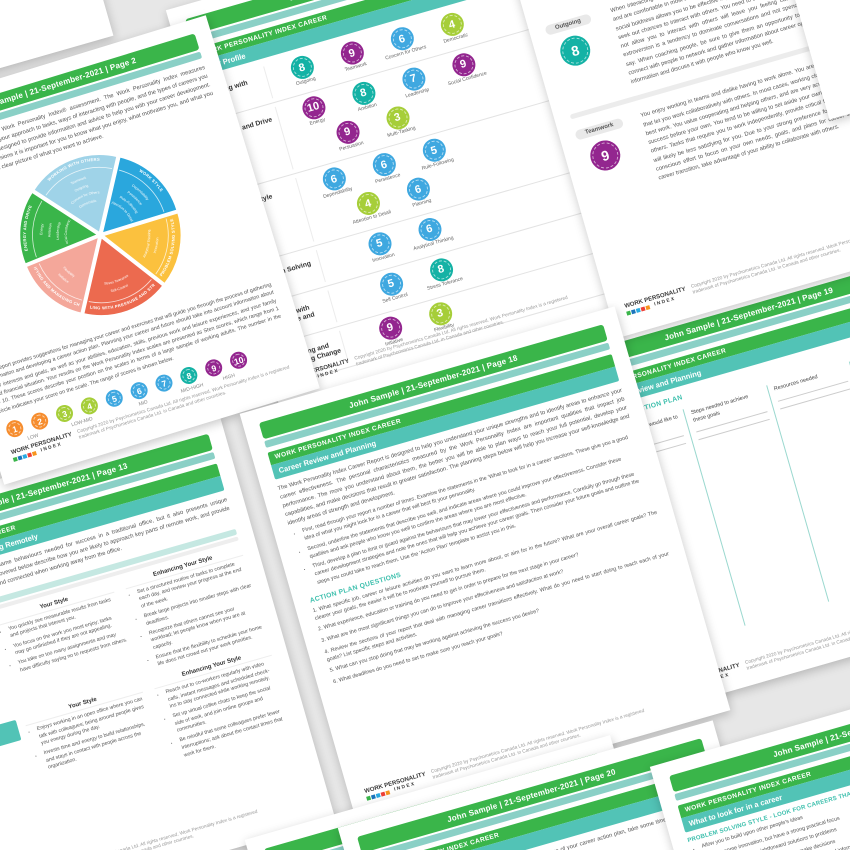 The width and height of the screenshot is (850, 850). I want to click on remote-work-group-chip: Maintaining Relationships, so click(11, 741).